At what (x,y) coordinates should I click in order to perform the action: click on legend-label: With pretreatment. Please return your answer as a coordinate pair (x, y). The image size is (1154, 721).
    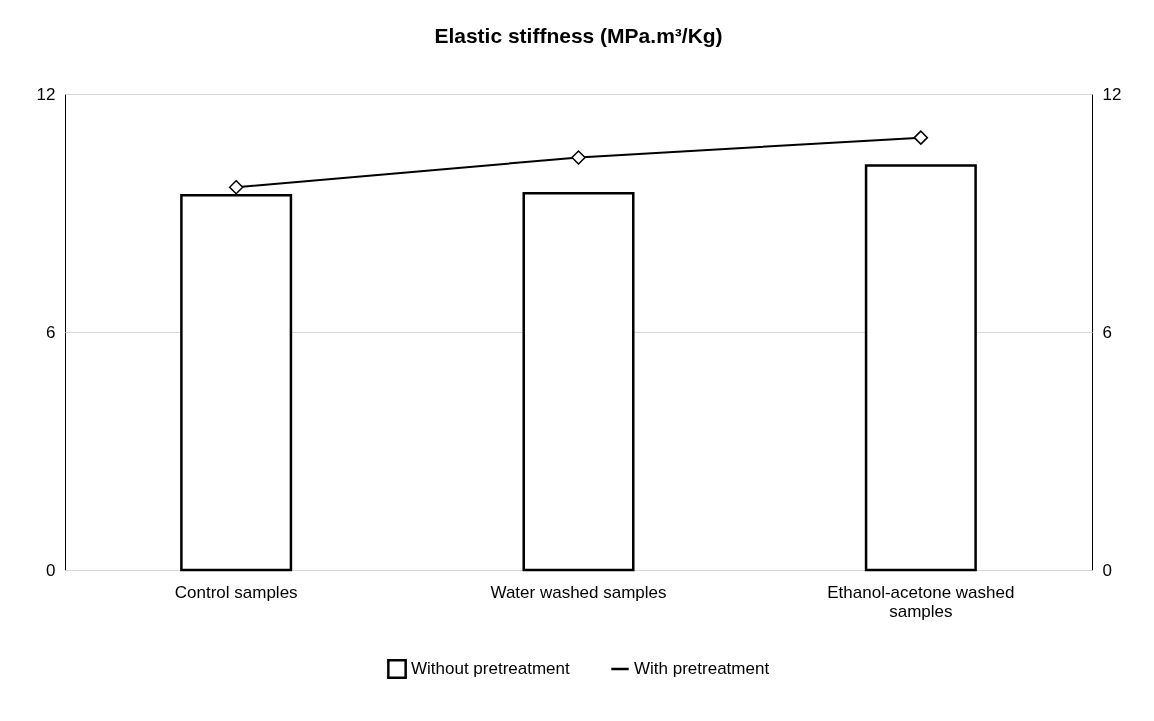
    Looking at the image, I should click on (702, 668).